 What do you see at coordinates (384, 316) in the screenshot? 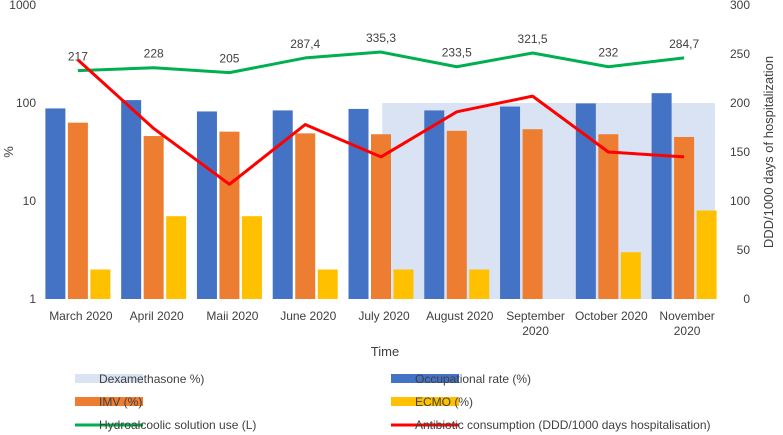
I see `x-tick-label: July 2020` at bounding box center [384, 316].